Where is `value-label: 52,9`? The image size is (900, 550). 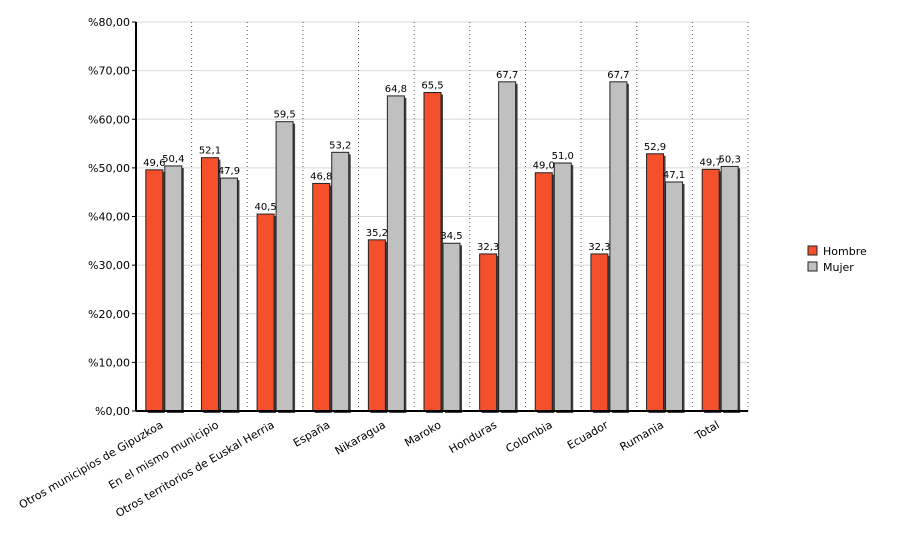
value-label: 52,9 is located at coordinates (655, 147).